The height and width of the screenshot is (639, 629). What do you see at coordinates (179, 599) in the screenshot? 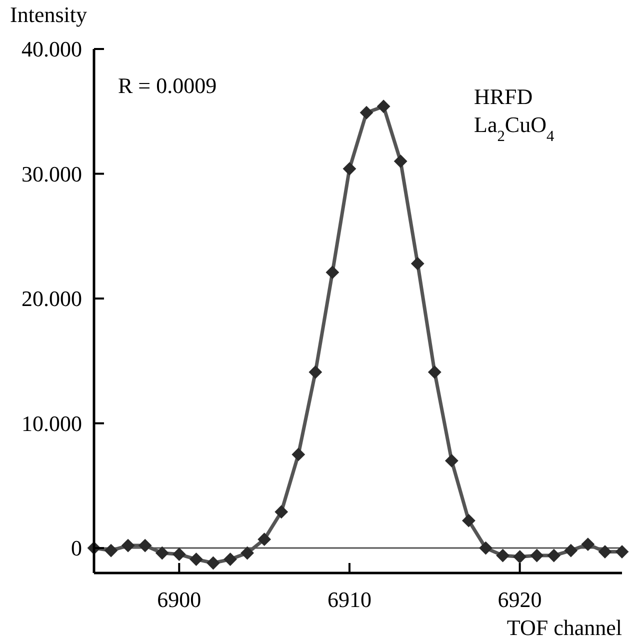
I see `x-tick-label: 6900` at bounding box center [179, 599].